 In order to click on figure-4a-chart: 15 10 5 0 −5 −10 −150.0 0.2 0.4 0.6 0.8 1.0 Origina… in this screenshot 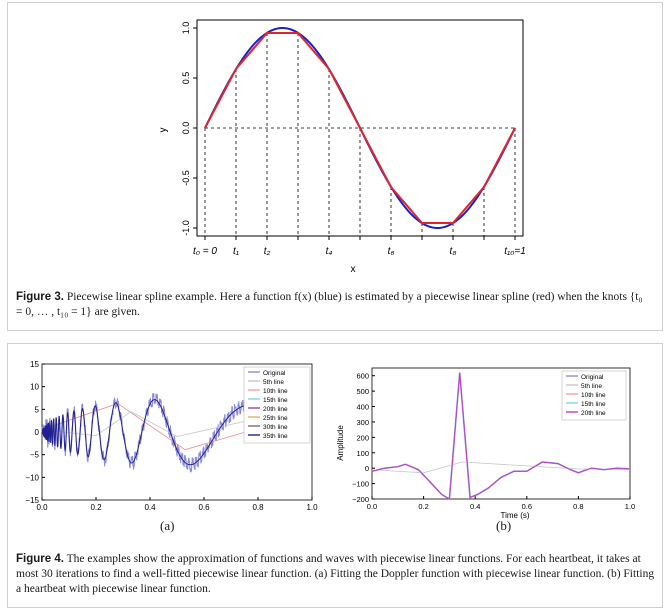, I will do `click(171, 436)`.